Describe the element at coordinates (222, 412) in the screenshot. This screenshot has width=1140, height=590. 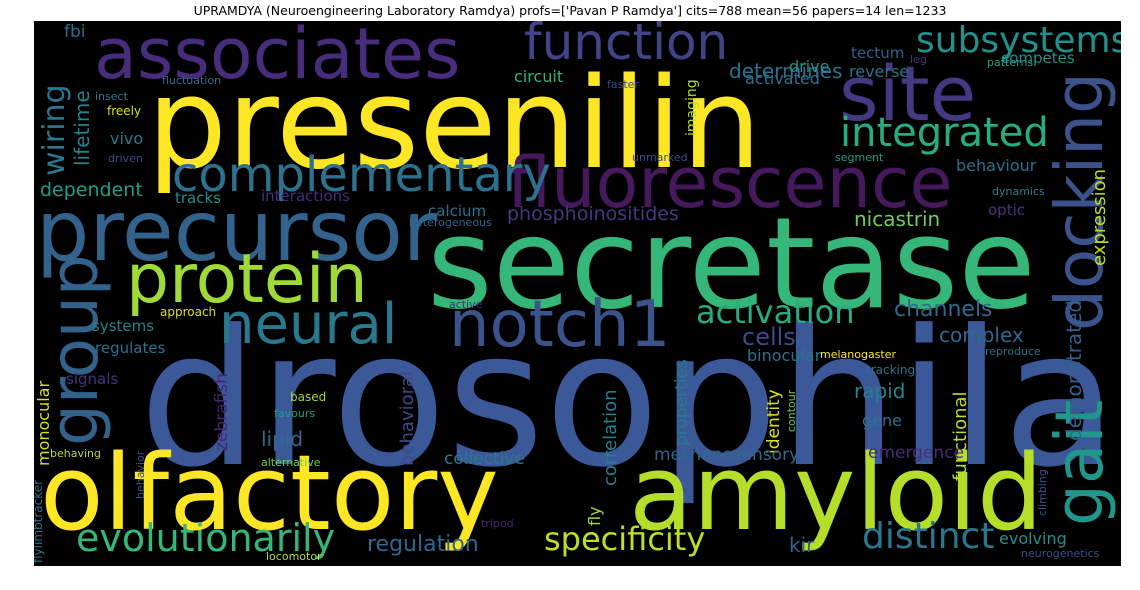
I see `word-zebrafish: zebrafish` at that location.